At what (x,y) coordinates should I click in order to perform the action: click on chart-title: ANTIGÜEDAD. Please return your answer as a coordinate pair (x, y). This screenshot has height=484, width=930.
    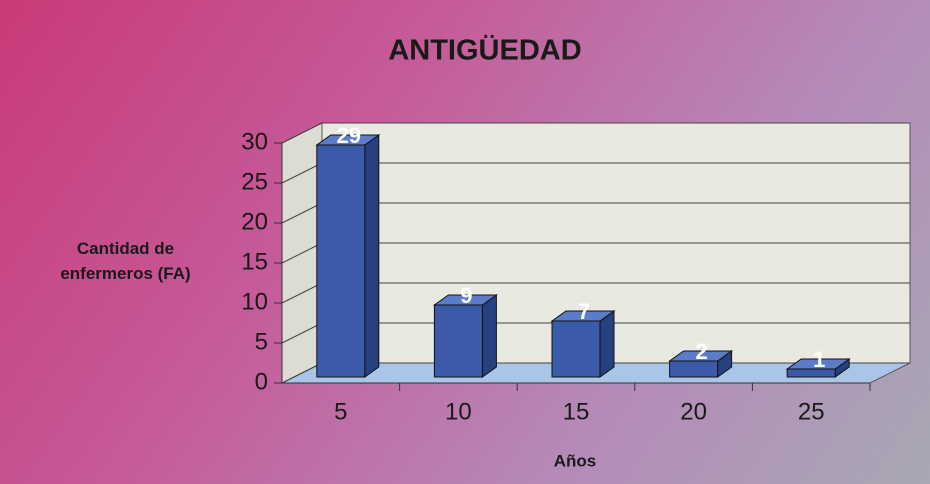
    Looking at the image, I should click on (484, 50).